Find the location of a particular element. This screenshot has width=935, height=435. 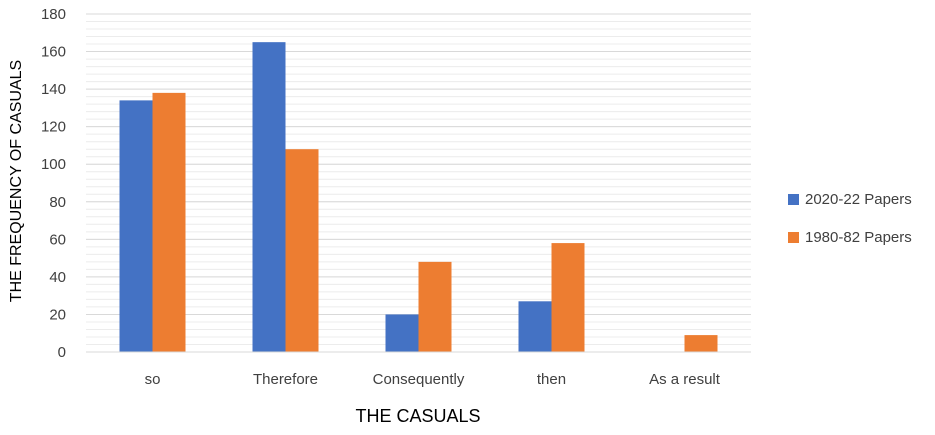

x-category-label: so is located at coordinates (153, 379).